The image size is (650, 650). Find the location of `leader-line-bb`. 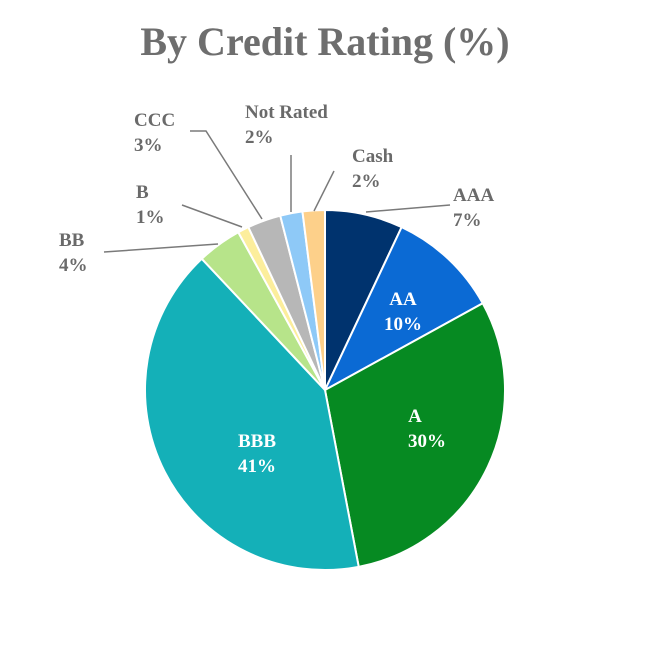

leader-line-bb is located at coordinates (161, 248).